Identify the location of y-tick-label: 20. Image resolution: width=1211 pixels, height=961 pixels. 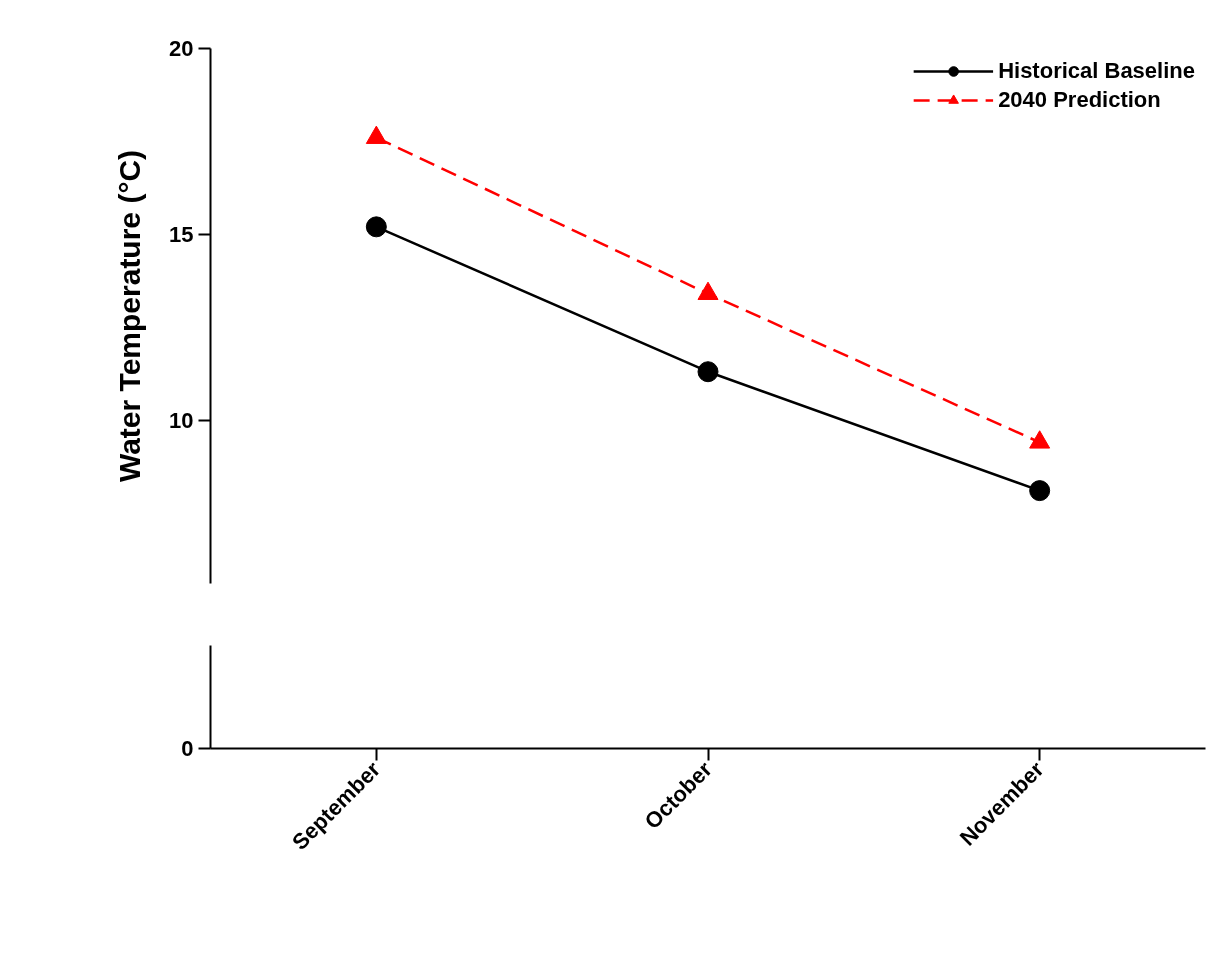
(181, 48).